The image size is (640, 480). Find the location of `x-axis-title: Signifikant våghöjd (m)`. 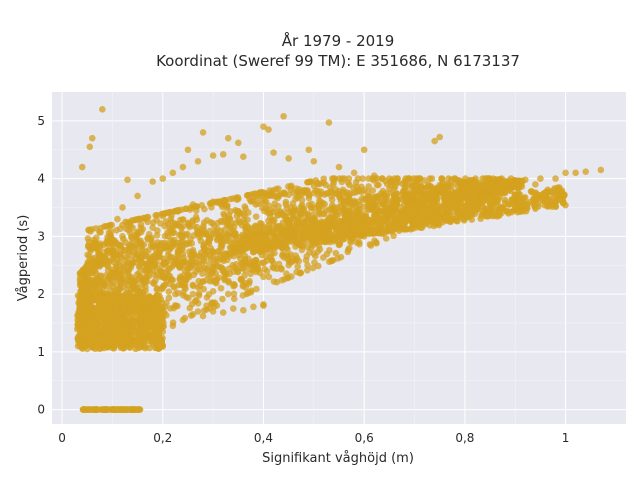

x-axis-title: Signifikant våghöjd (m) is located at coordinates (338, 458).